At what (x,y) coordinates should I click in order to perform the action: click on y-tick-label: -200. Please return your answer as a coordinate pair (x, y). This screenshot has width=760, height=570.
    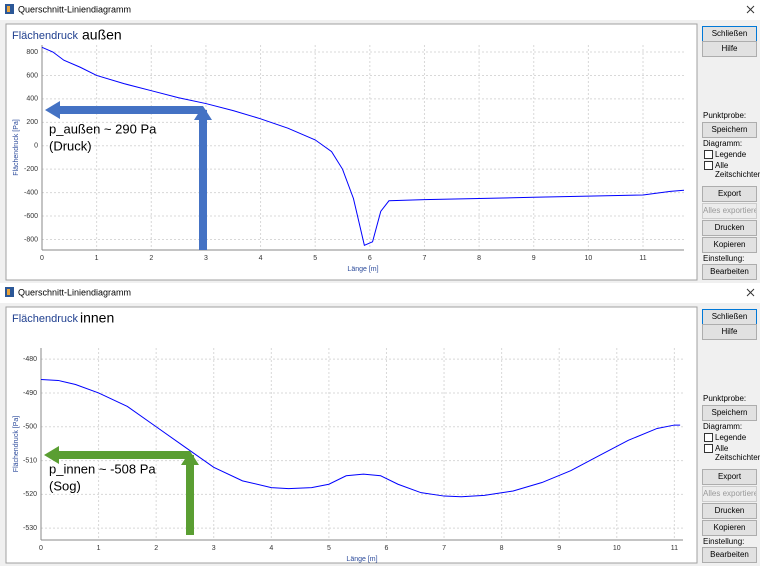
    Looking at the image, I should click on (31, 169).